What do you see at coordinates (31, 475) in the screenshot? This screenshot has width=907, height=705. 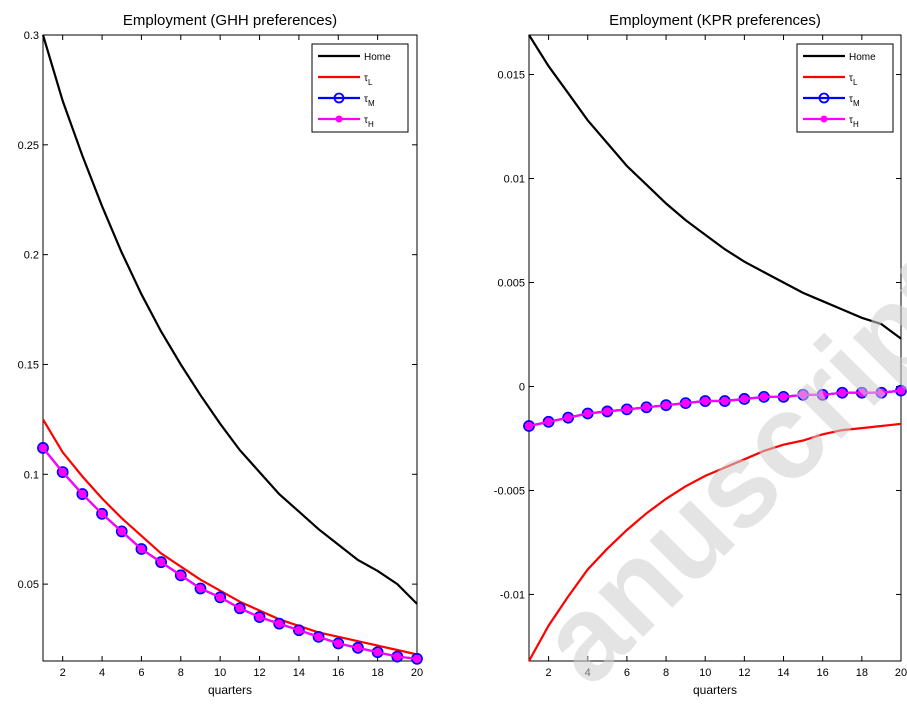 I see `y-tick-label: 0.1` at bounding box center [31, 475].